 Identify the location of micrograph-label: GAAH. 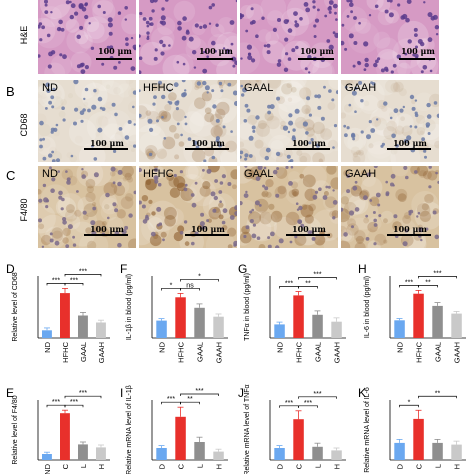
(361, 174).